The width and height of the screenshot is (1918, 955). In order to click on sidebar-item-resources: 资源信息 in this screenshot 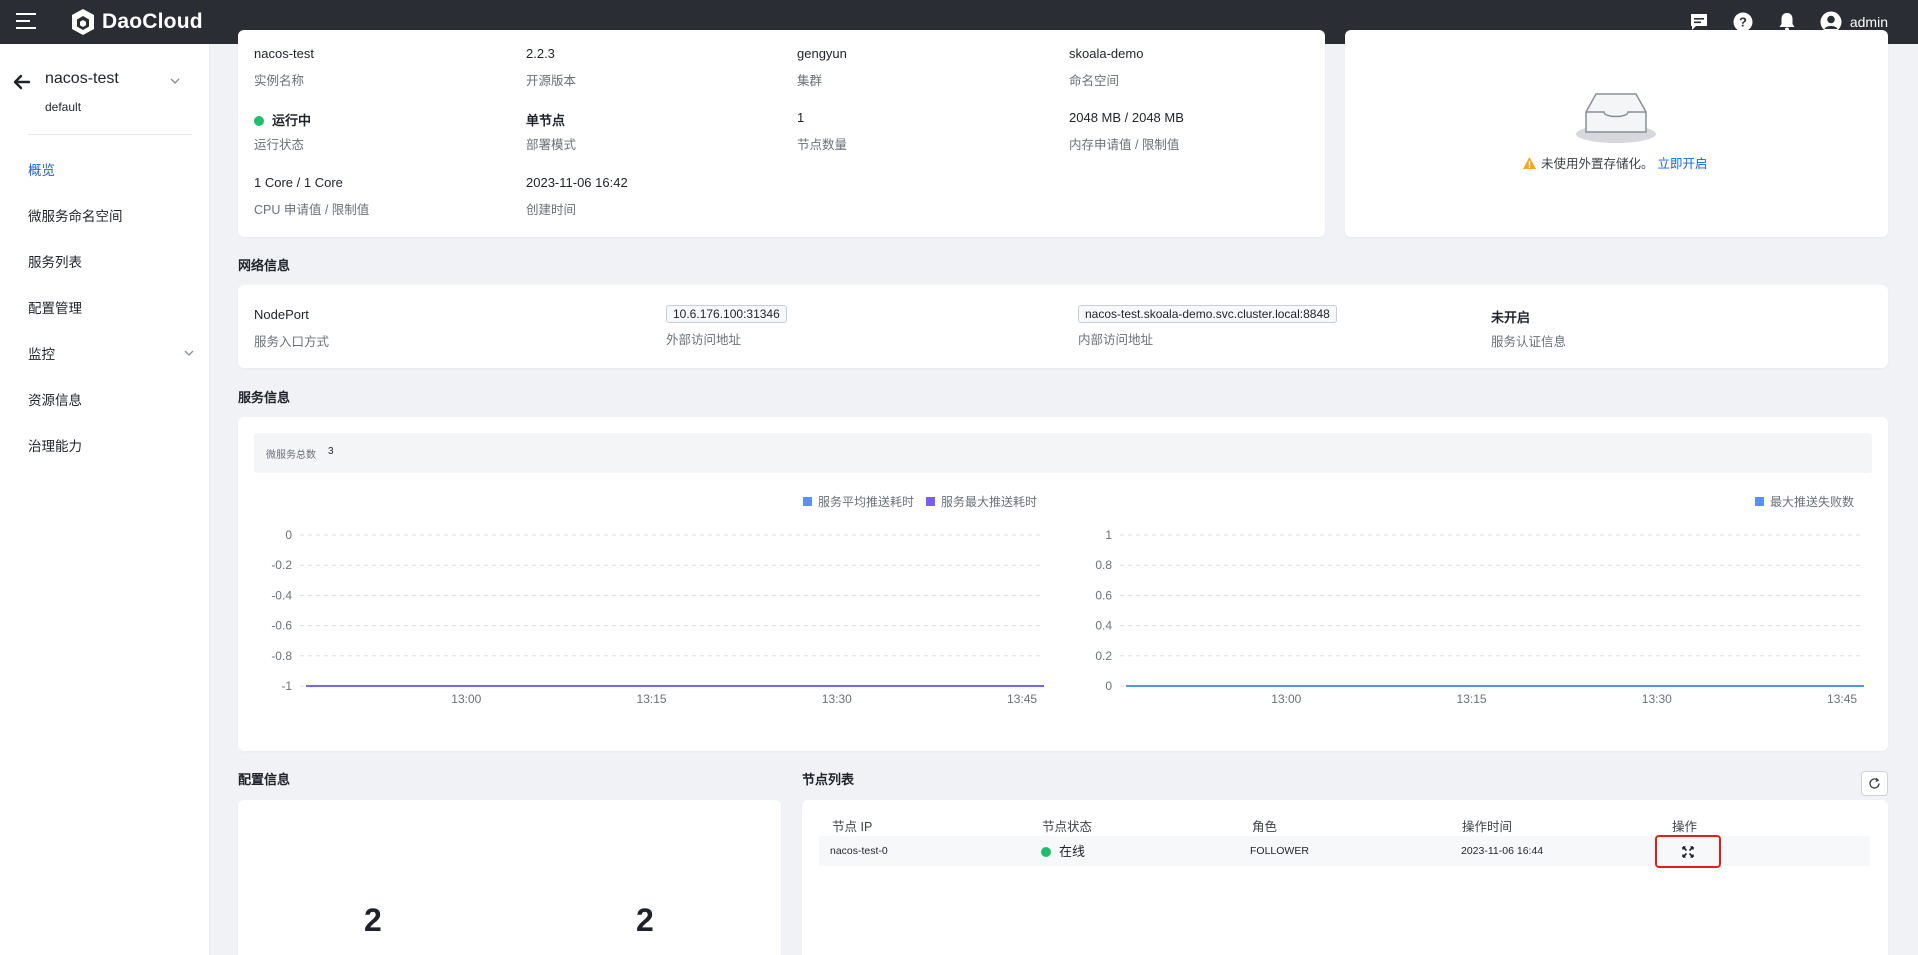, I will do `click(104, 399)`.